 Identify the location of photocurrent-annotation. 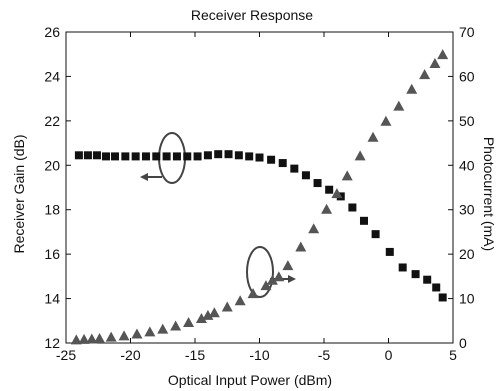
(271, 272).